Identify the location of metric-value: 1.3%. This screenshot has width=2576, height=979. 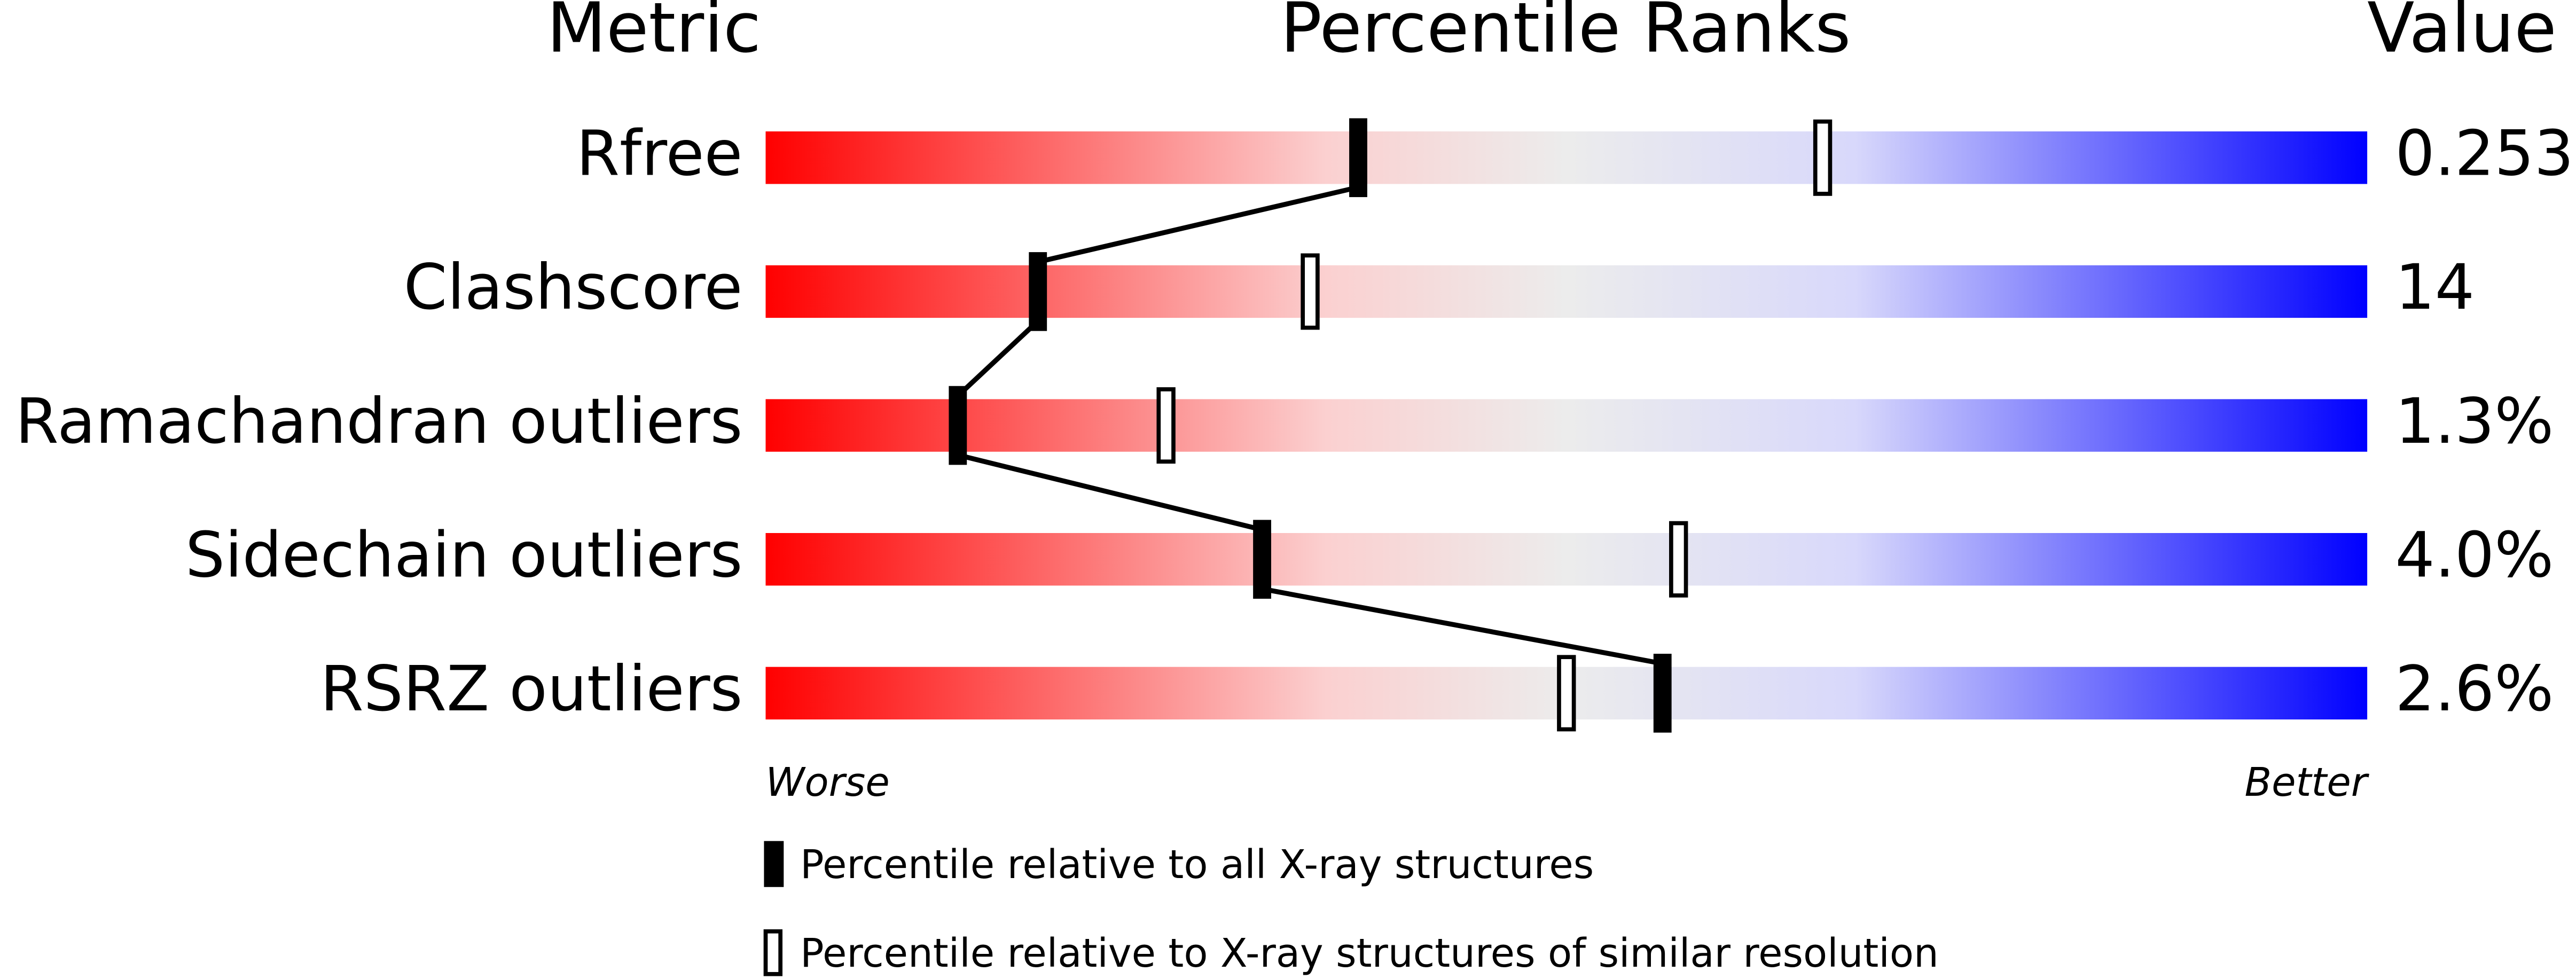
(2474, 421).